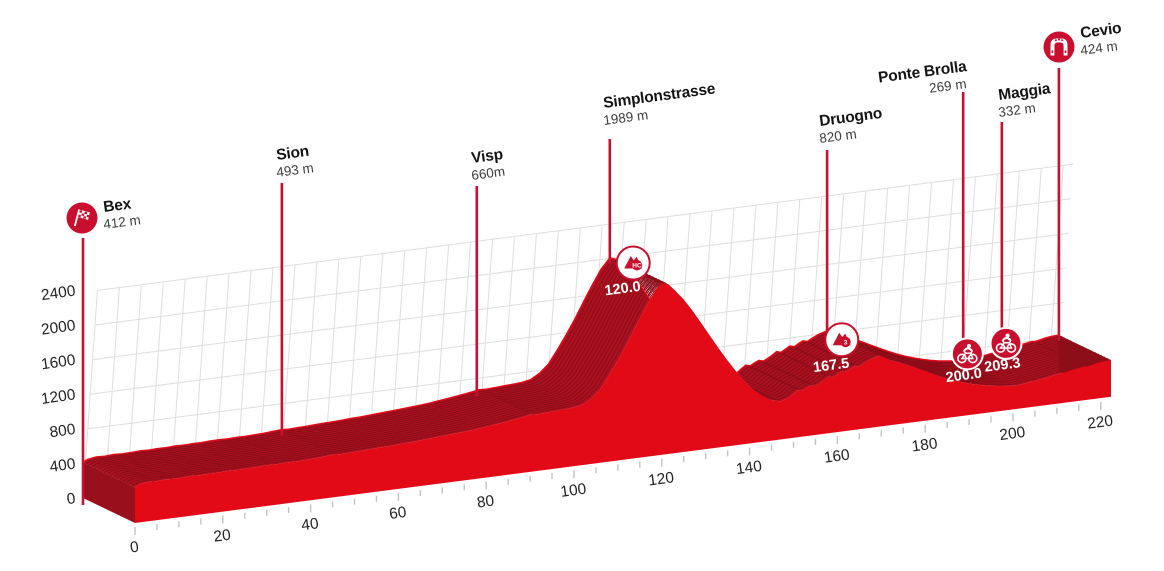 The image size is (1164, 571). Describe the element at coordinates (841, 340) in the screenshot. I see `mountain-cat3-icon: 3` at that location.